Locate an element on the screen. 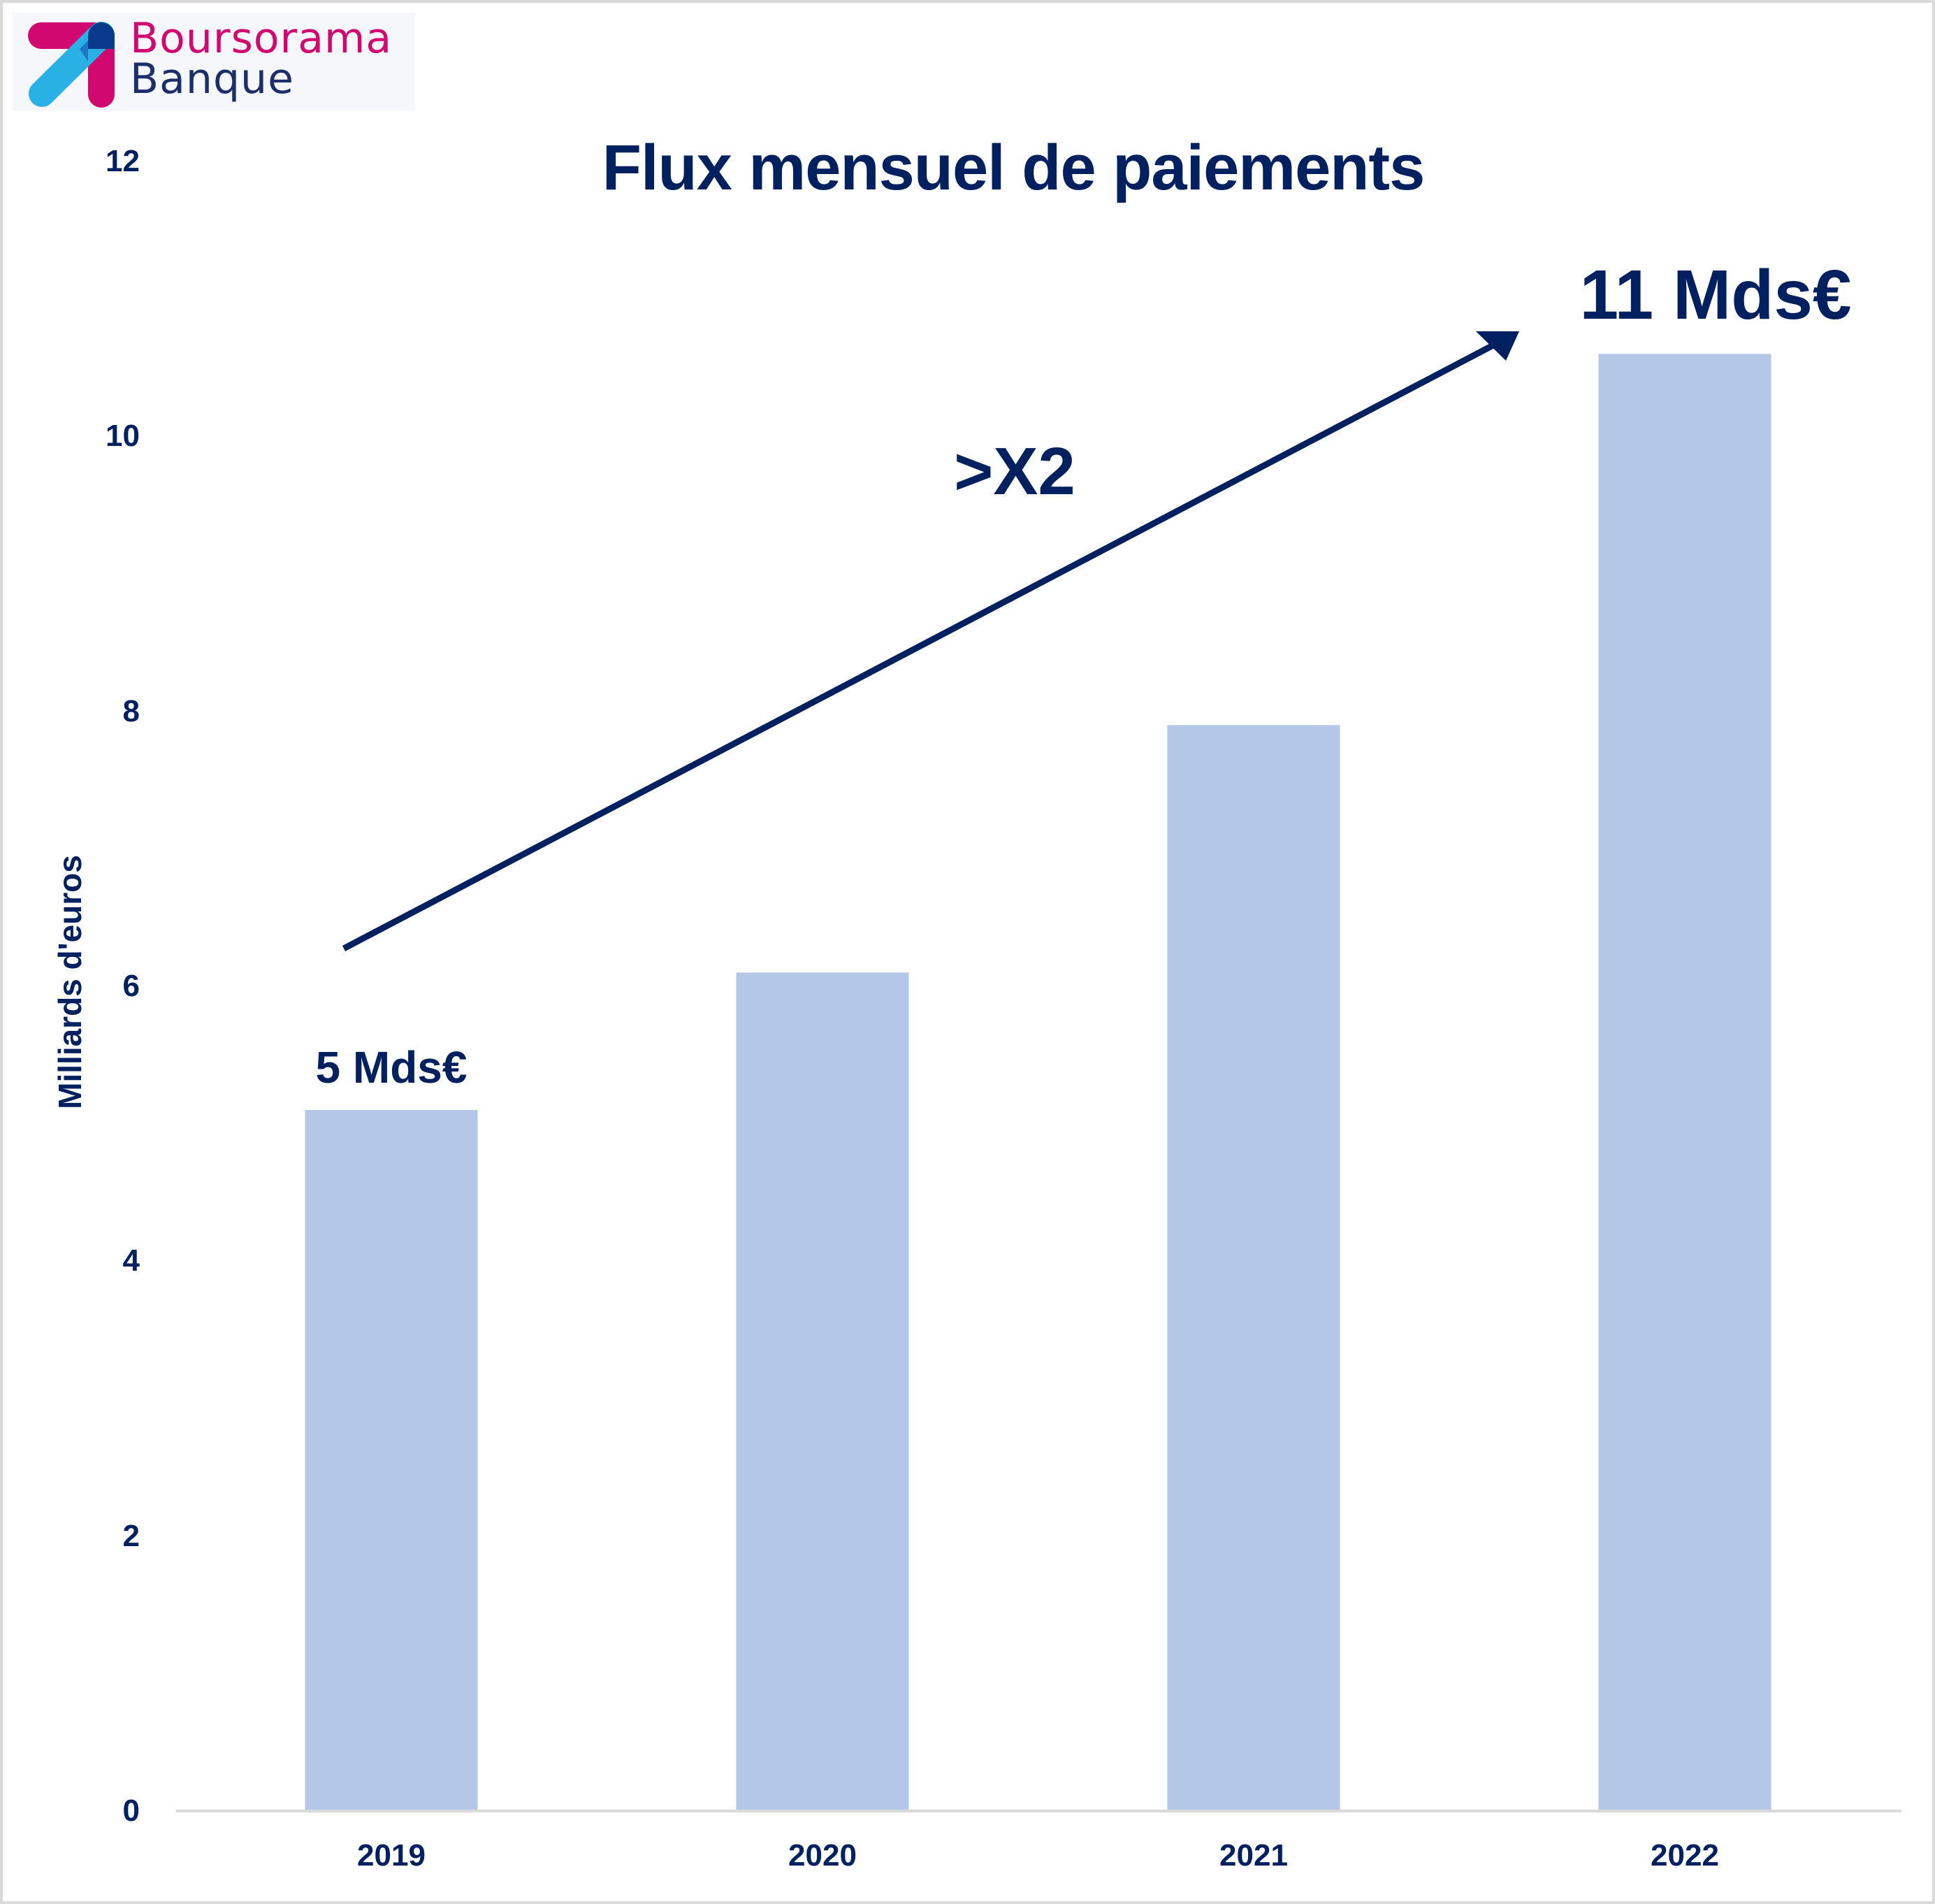 The image size is (1935, 1904). boursorama-logo-mark-icon is located at coordinates (71, 65).